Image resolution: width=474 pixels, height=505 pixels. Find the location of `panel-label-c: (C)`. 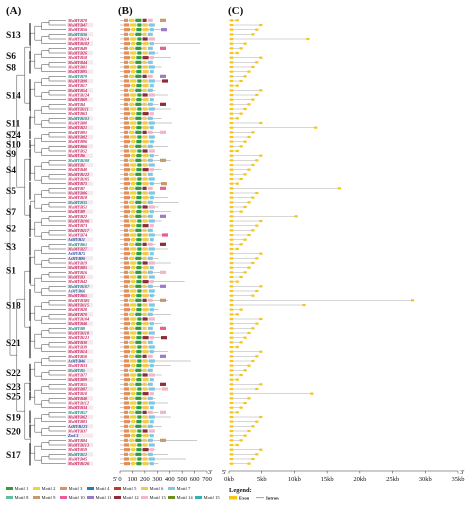

panel-label-c: (C) is located at coordinates (236, 11).